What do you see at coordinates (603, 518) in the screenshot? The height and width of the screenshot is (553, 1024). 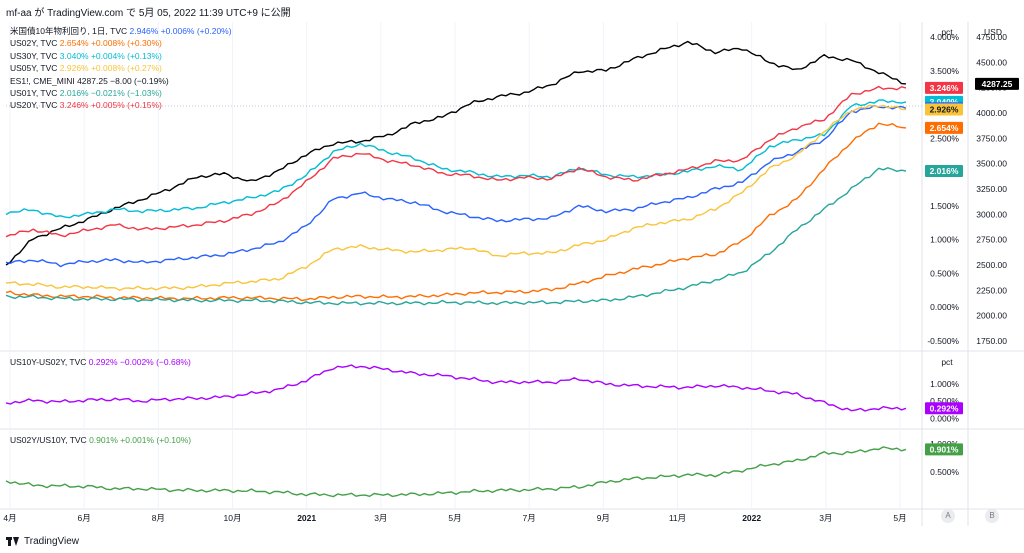 I see `x-tick-label-8: 9月` at bounding box center [603, 518].